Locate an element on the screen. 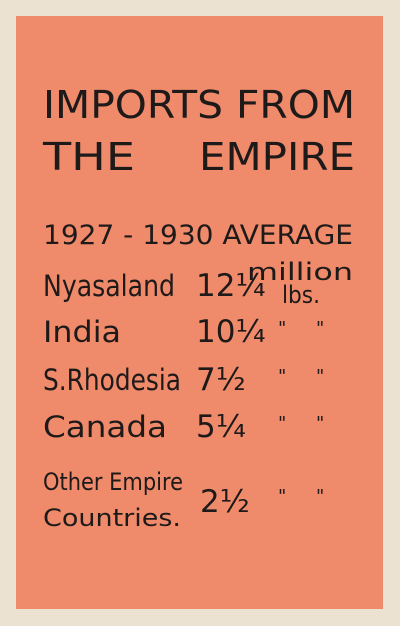 The width and height of the screenshot is (400, 626). country: Other Empire is located at coordinates (113, 482).